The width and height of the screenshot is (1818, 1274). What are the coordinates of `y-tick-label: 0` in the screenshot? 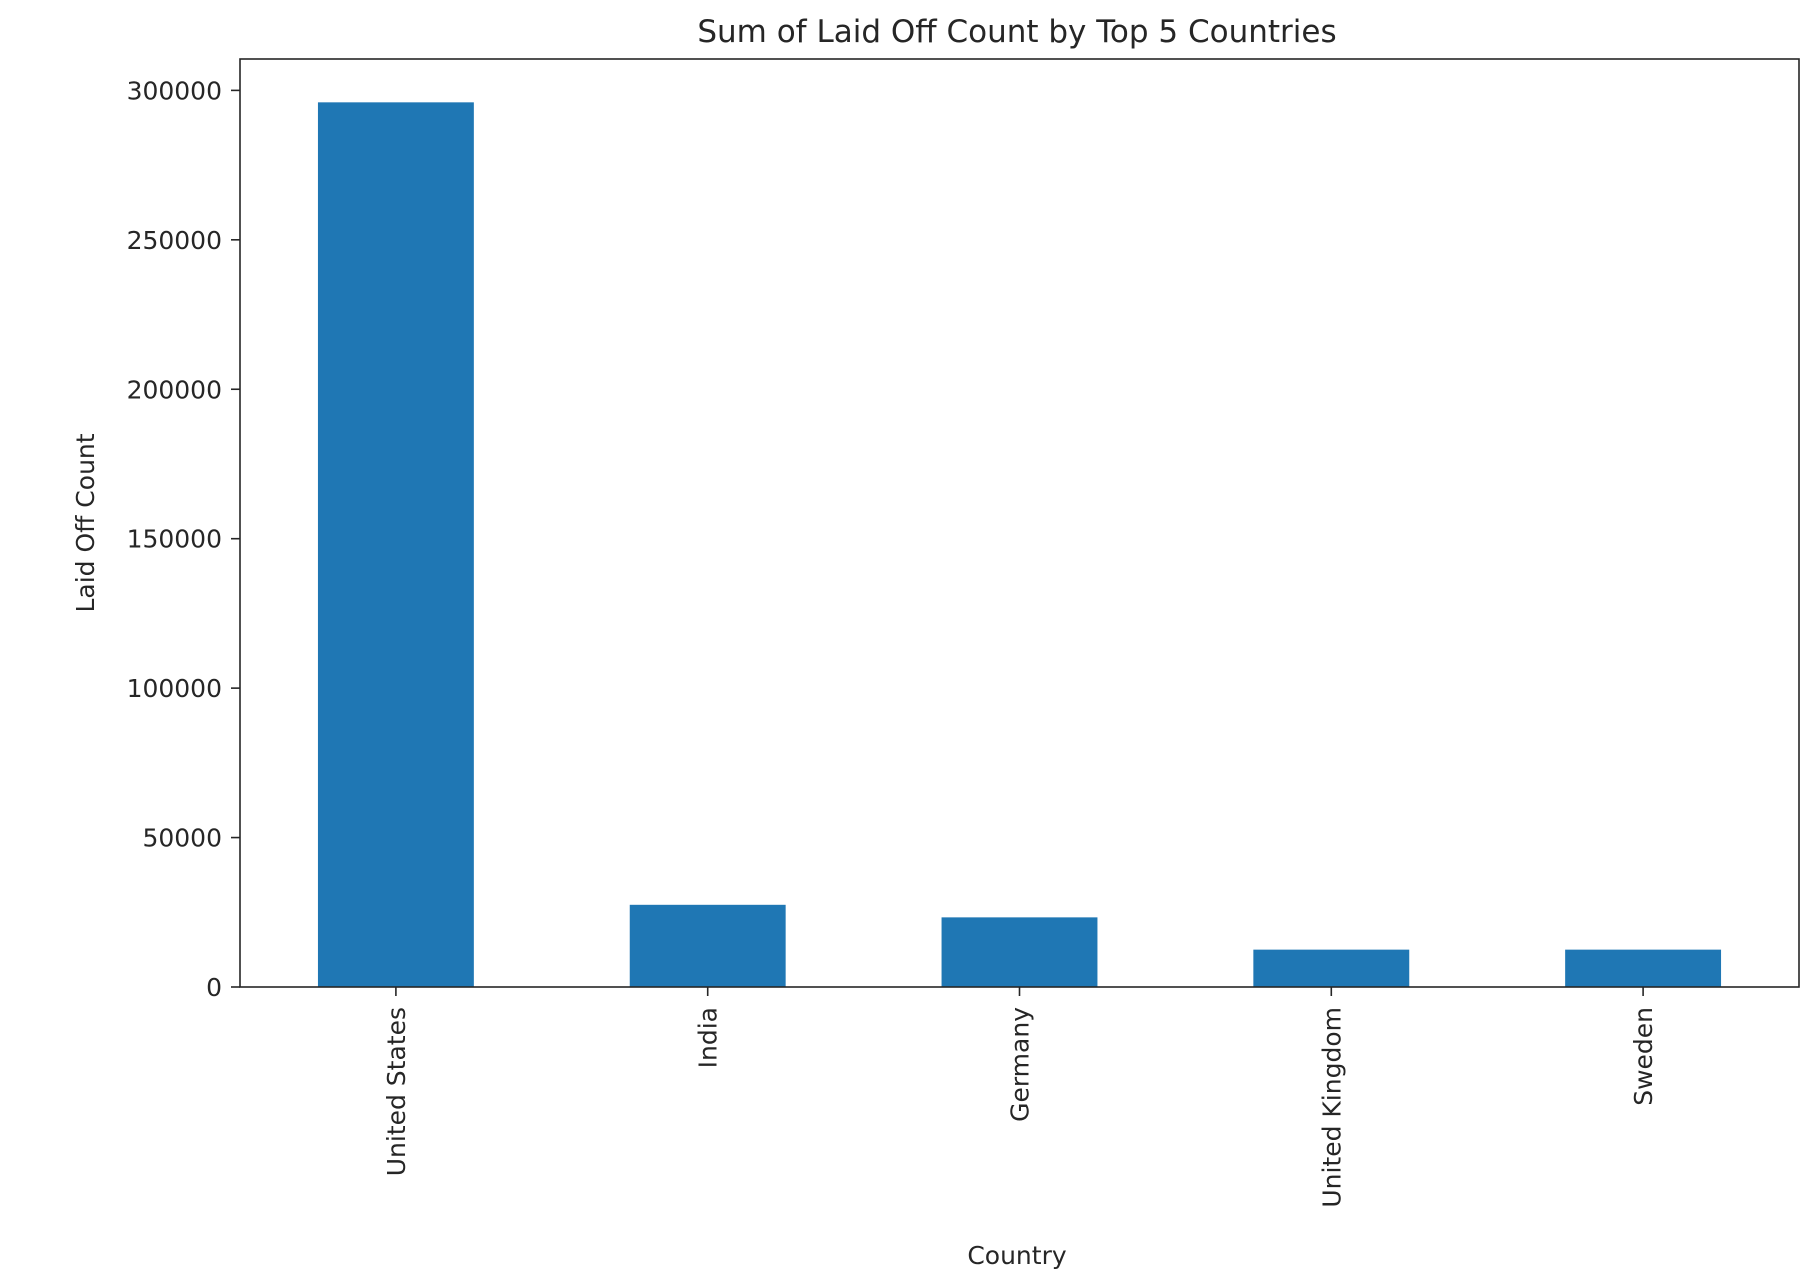 It's located at (214, 987).